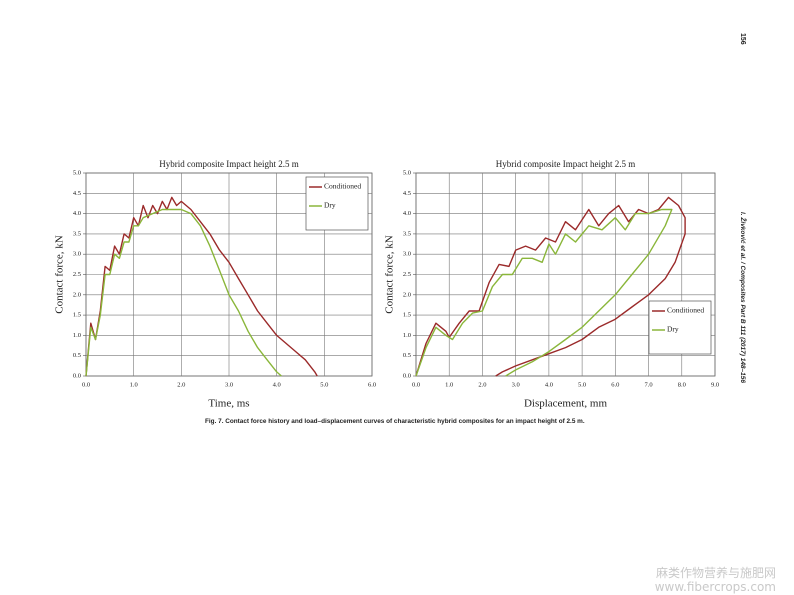 The image size is (794, 595). Describe the element at coordinates (715, 587) in the screenshot. I see `watermark-line: www.fibercrops.com` at that location.